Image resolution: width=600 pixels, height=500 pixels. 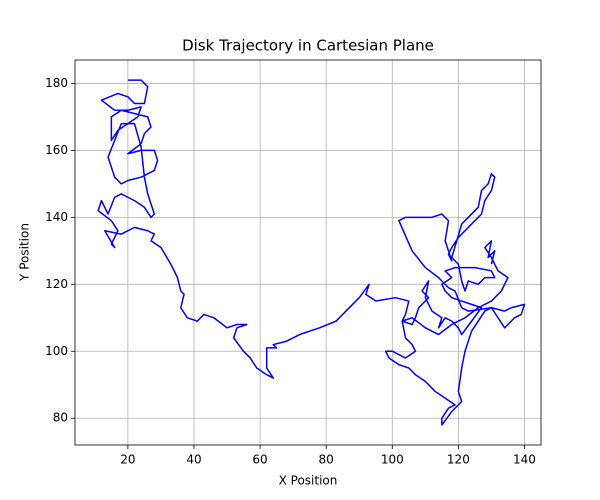 I want to click on x-tick-label: 100, so click(x=392, y=460).